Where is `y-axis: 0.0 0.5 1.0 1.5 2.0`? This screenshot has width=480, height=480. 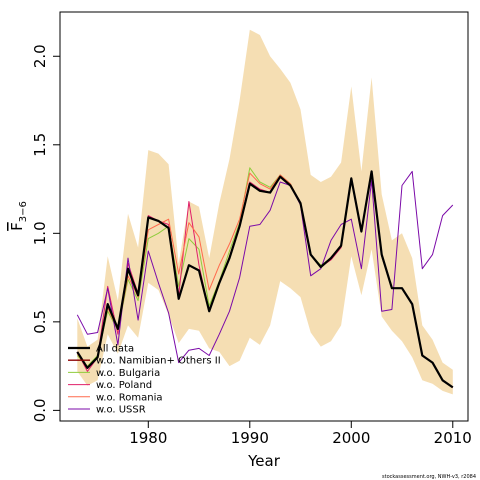
y-axis: 0.0 0.5 1.0 1.5 2.0 is located at coordinates (46, 233).